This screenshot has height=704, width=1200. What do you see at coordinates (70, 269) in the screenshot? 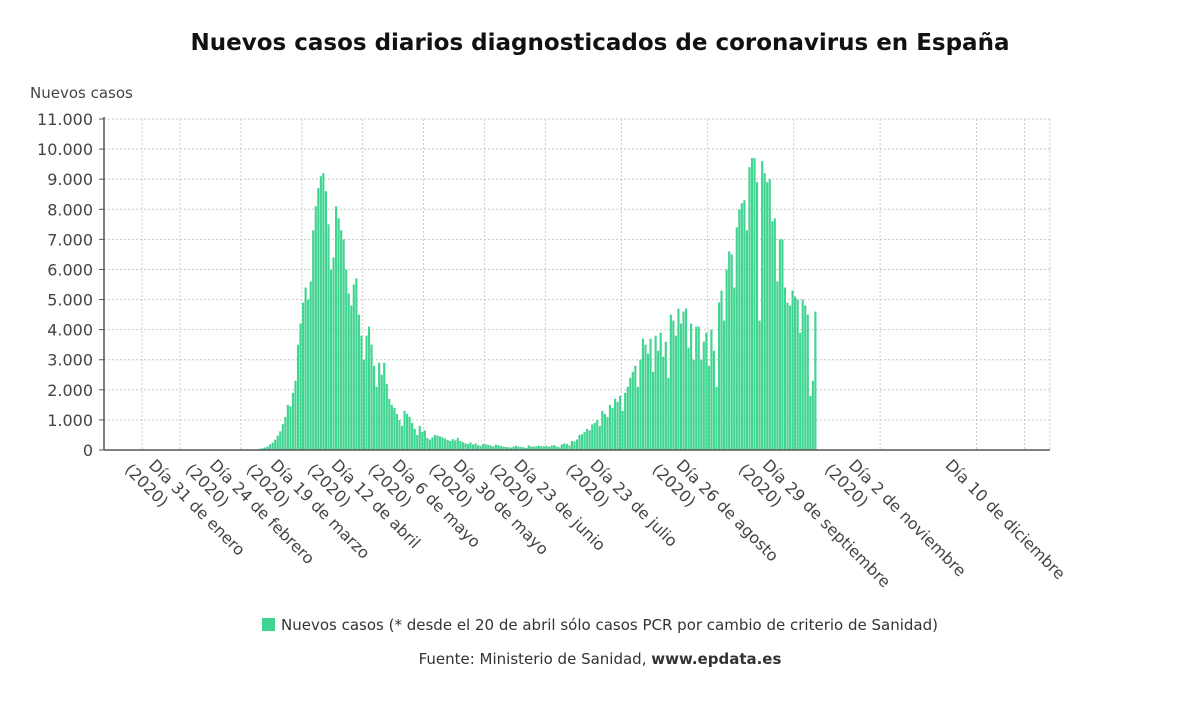
I see `y-tick-label: 6.000` at bounding box center [70, 269].